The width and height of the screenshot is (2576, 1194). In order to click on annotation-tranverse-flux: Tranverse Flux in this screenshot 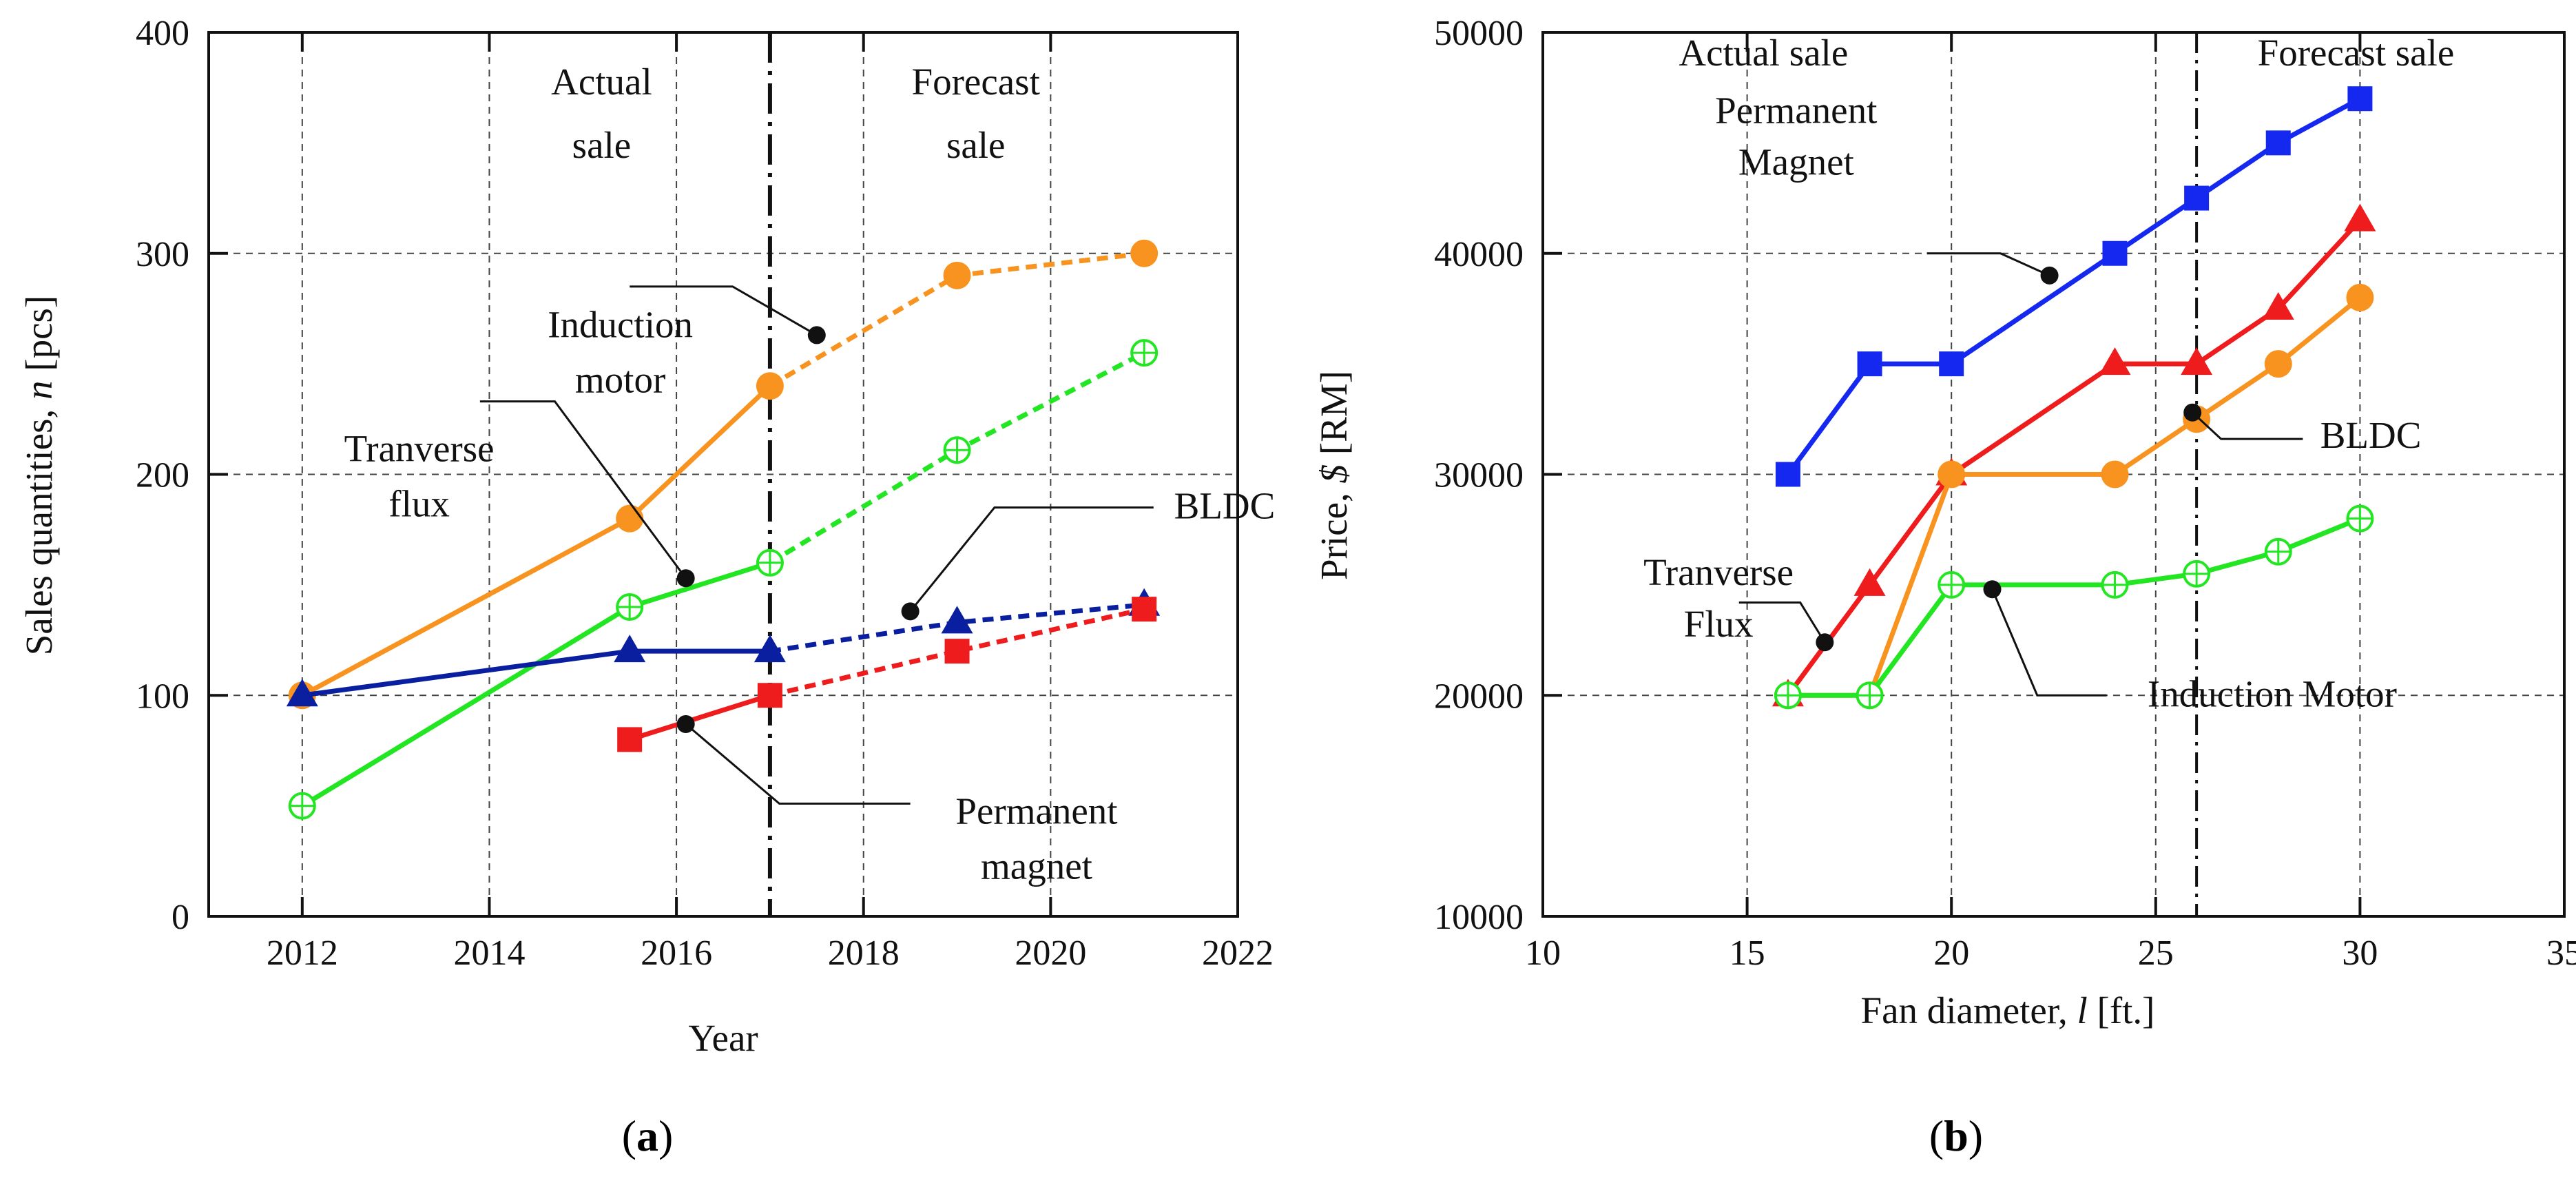, I will do `click(1738, 601)`.